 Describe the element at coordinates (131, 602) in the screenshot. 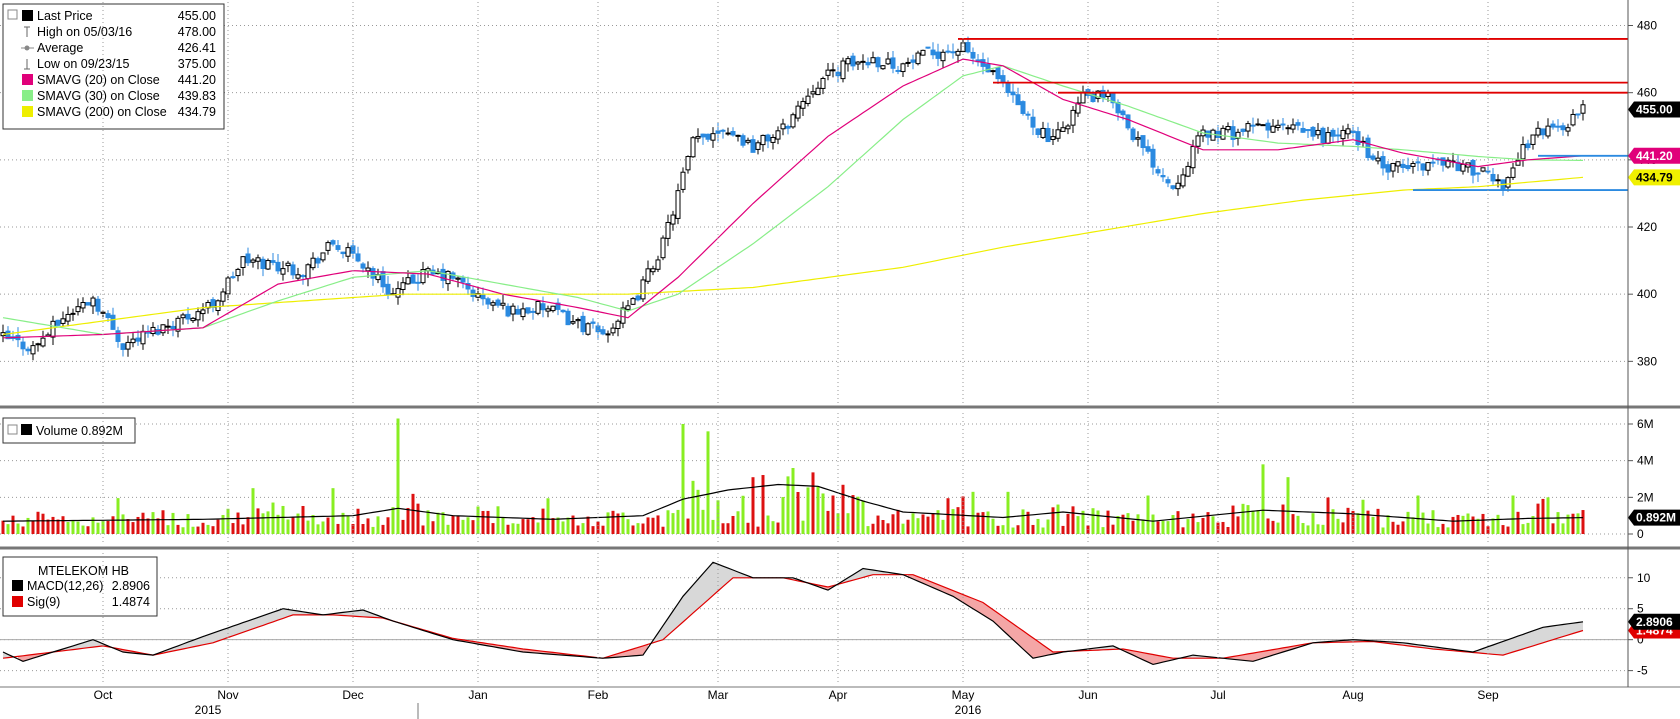

I see `legend-value: 1.4874` at that location.